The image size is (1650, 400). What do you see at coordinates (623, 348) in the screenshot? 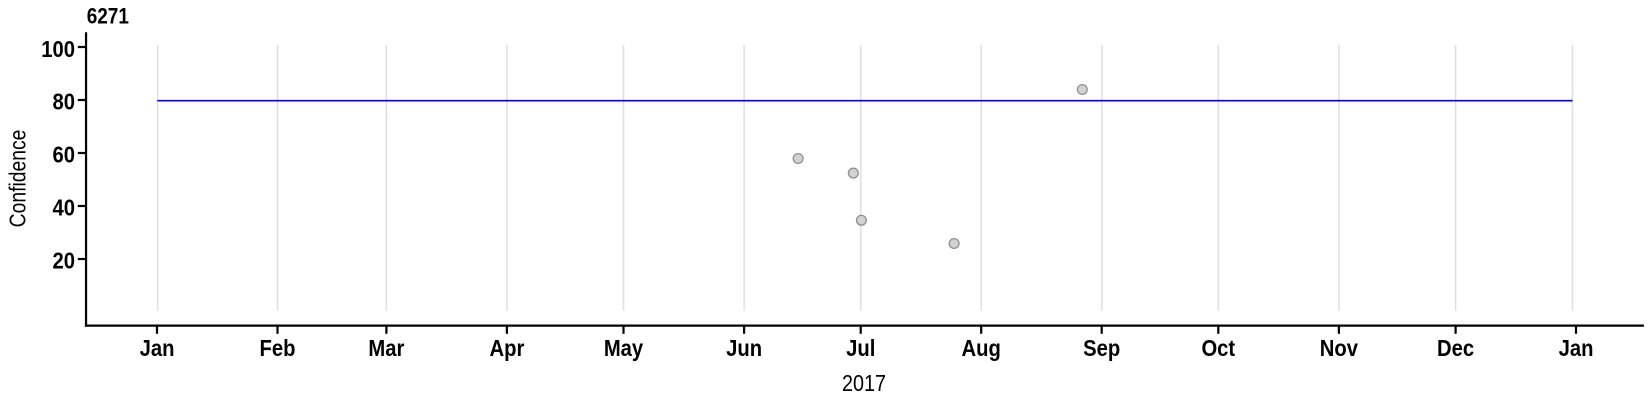
I see `svg-text: May` at bounding box center [623, 348].